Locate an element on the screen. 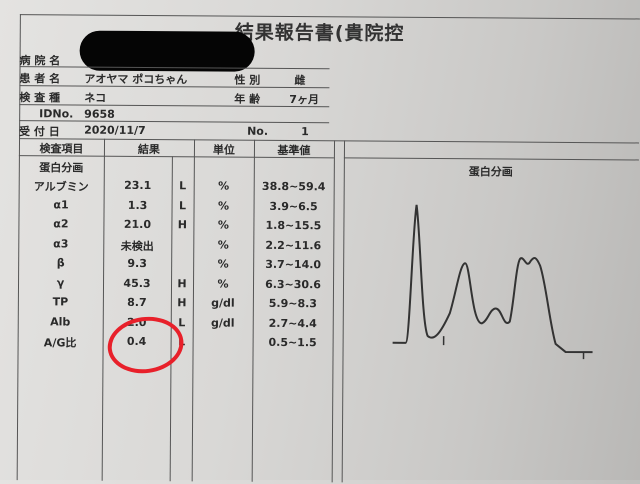 Image resolution: width=640 pixels, height=484 pixels. row-range: 2.7~4.4 is located at coordinates (293, 323).